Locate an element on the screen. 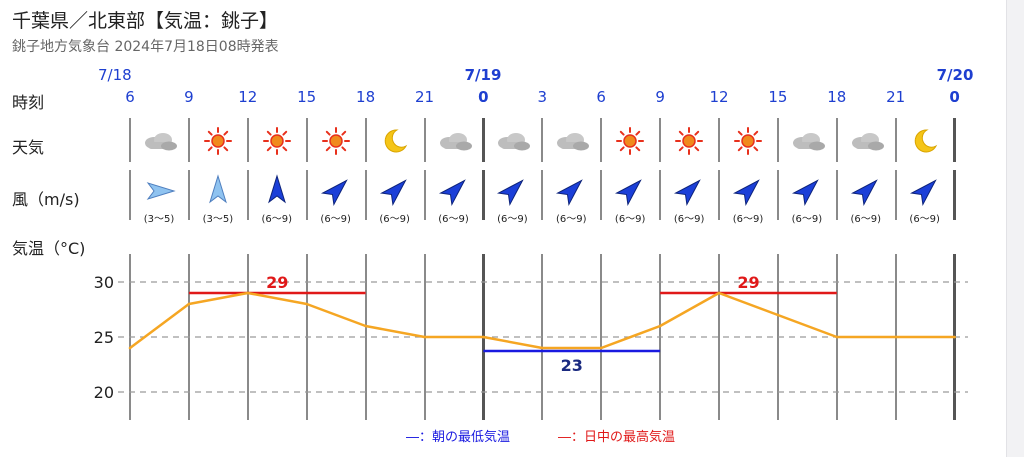 The height and width of the screenshot is (457, 1024). date-label: 7/20 is located at coordinates (955, 75).